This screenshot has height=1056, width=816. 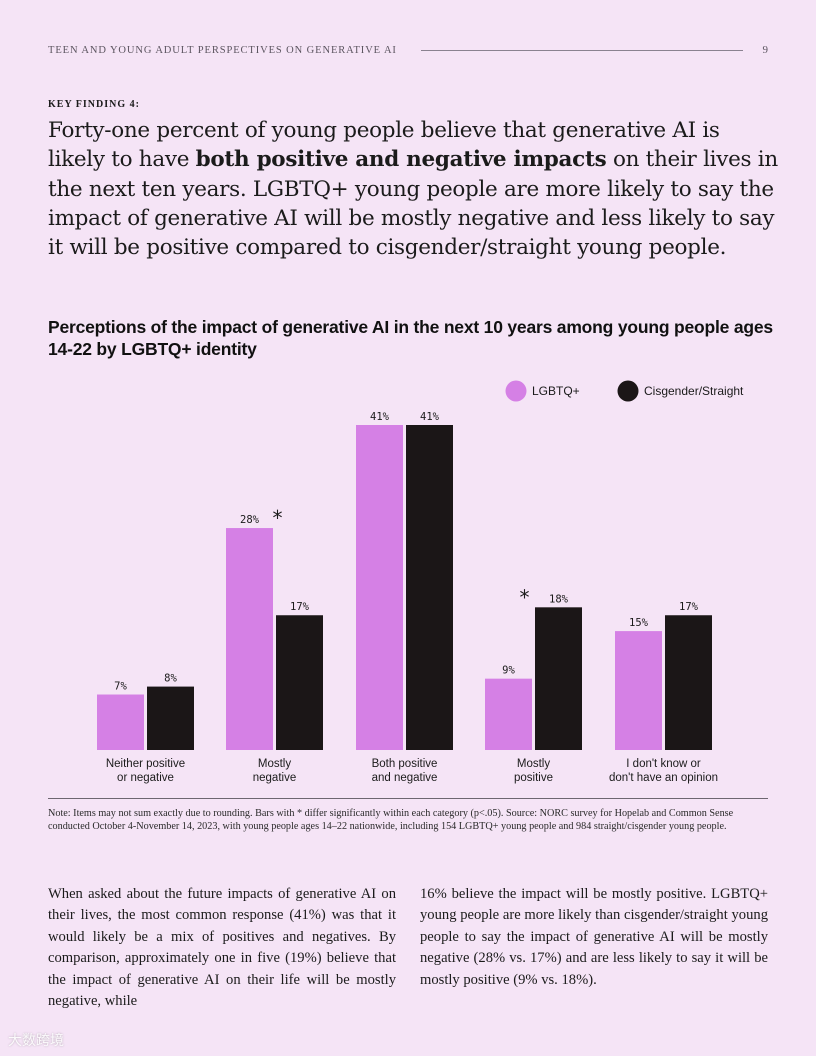 What do you see at coordinates (250, 520) in the screenshot?
I see `data-label: 28%` at bounding box center [250, 520].